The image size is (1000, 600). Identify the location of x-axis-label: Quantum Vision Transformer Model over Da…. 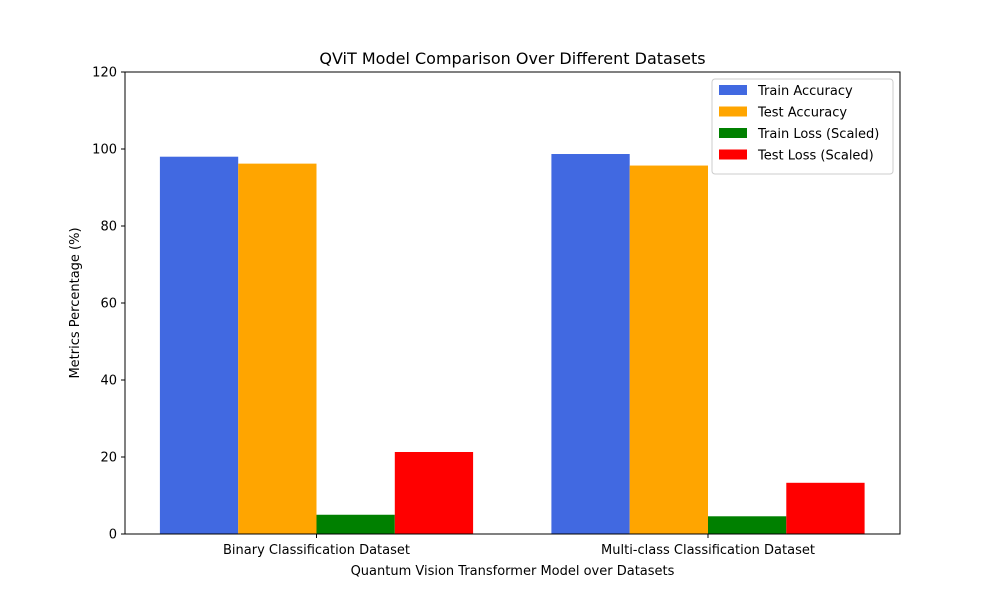
(513, 571).